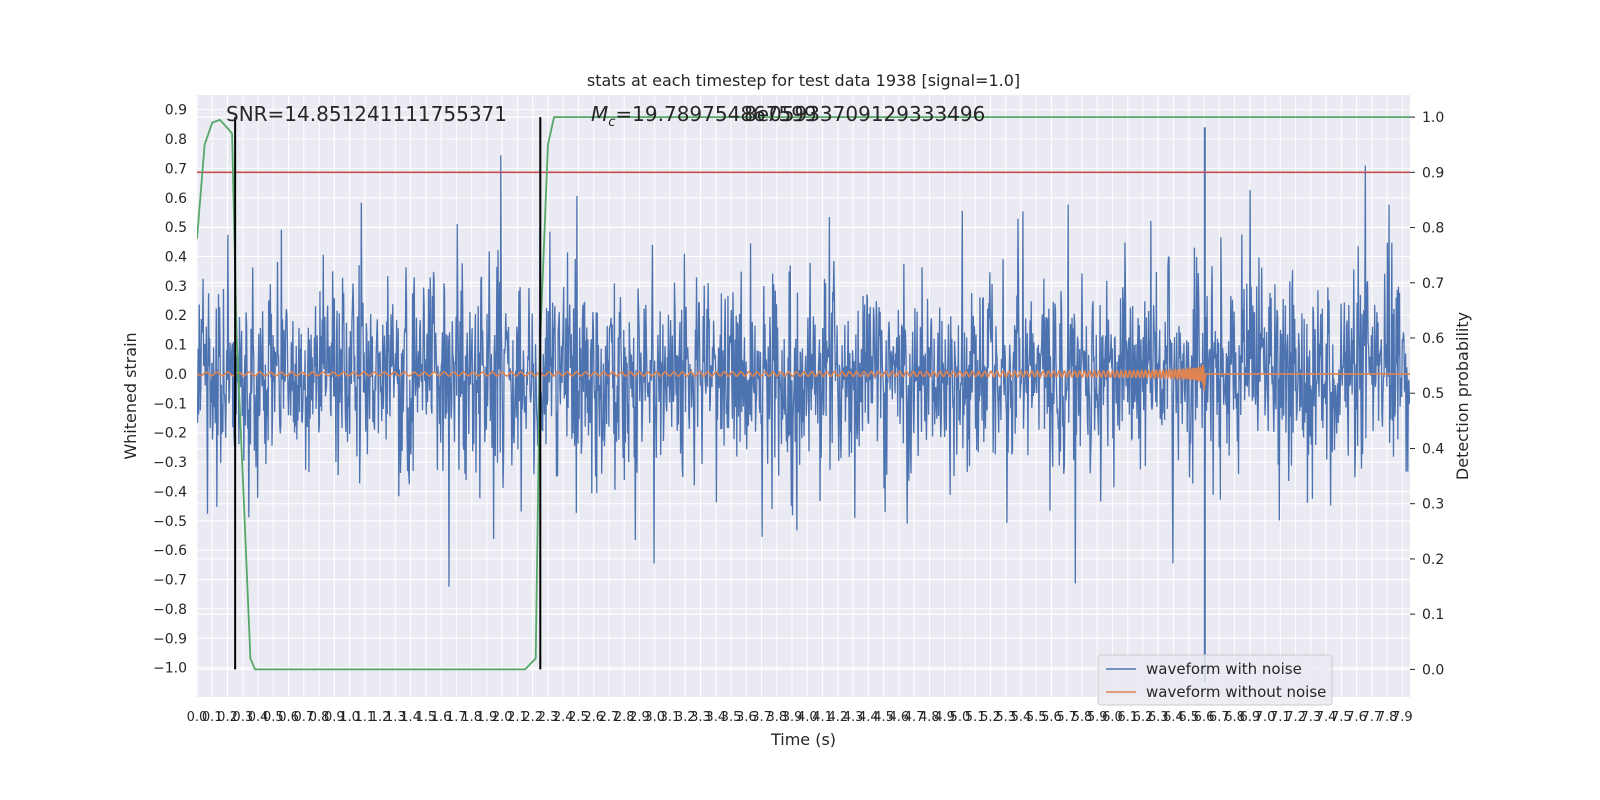 The width and height of the screenshot is (1600, 800). I want to click on x-tick-label: 6.6, so click(1204, 717).